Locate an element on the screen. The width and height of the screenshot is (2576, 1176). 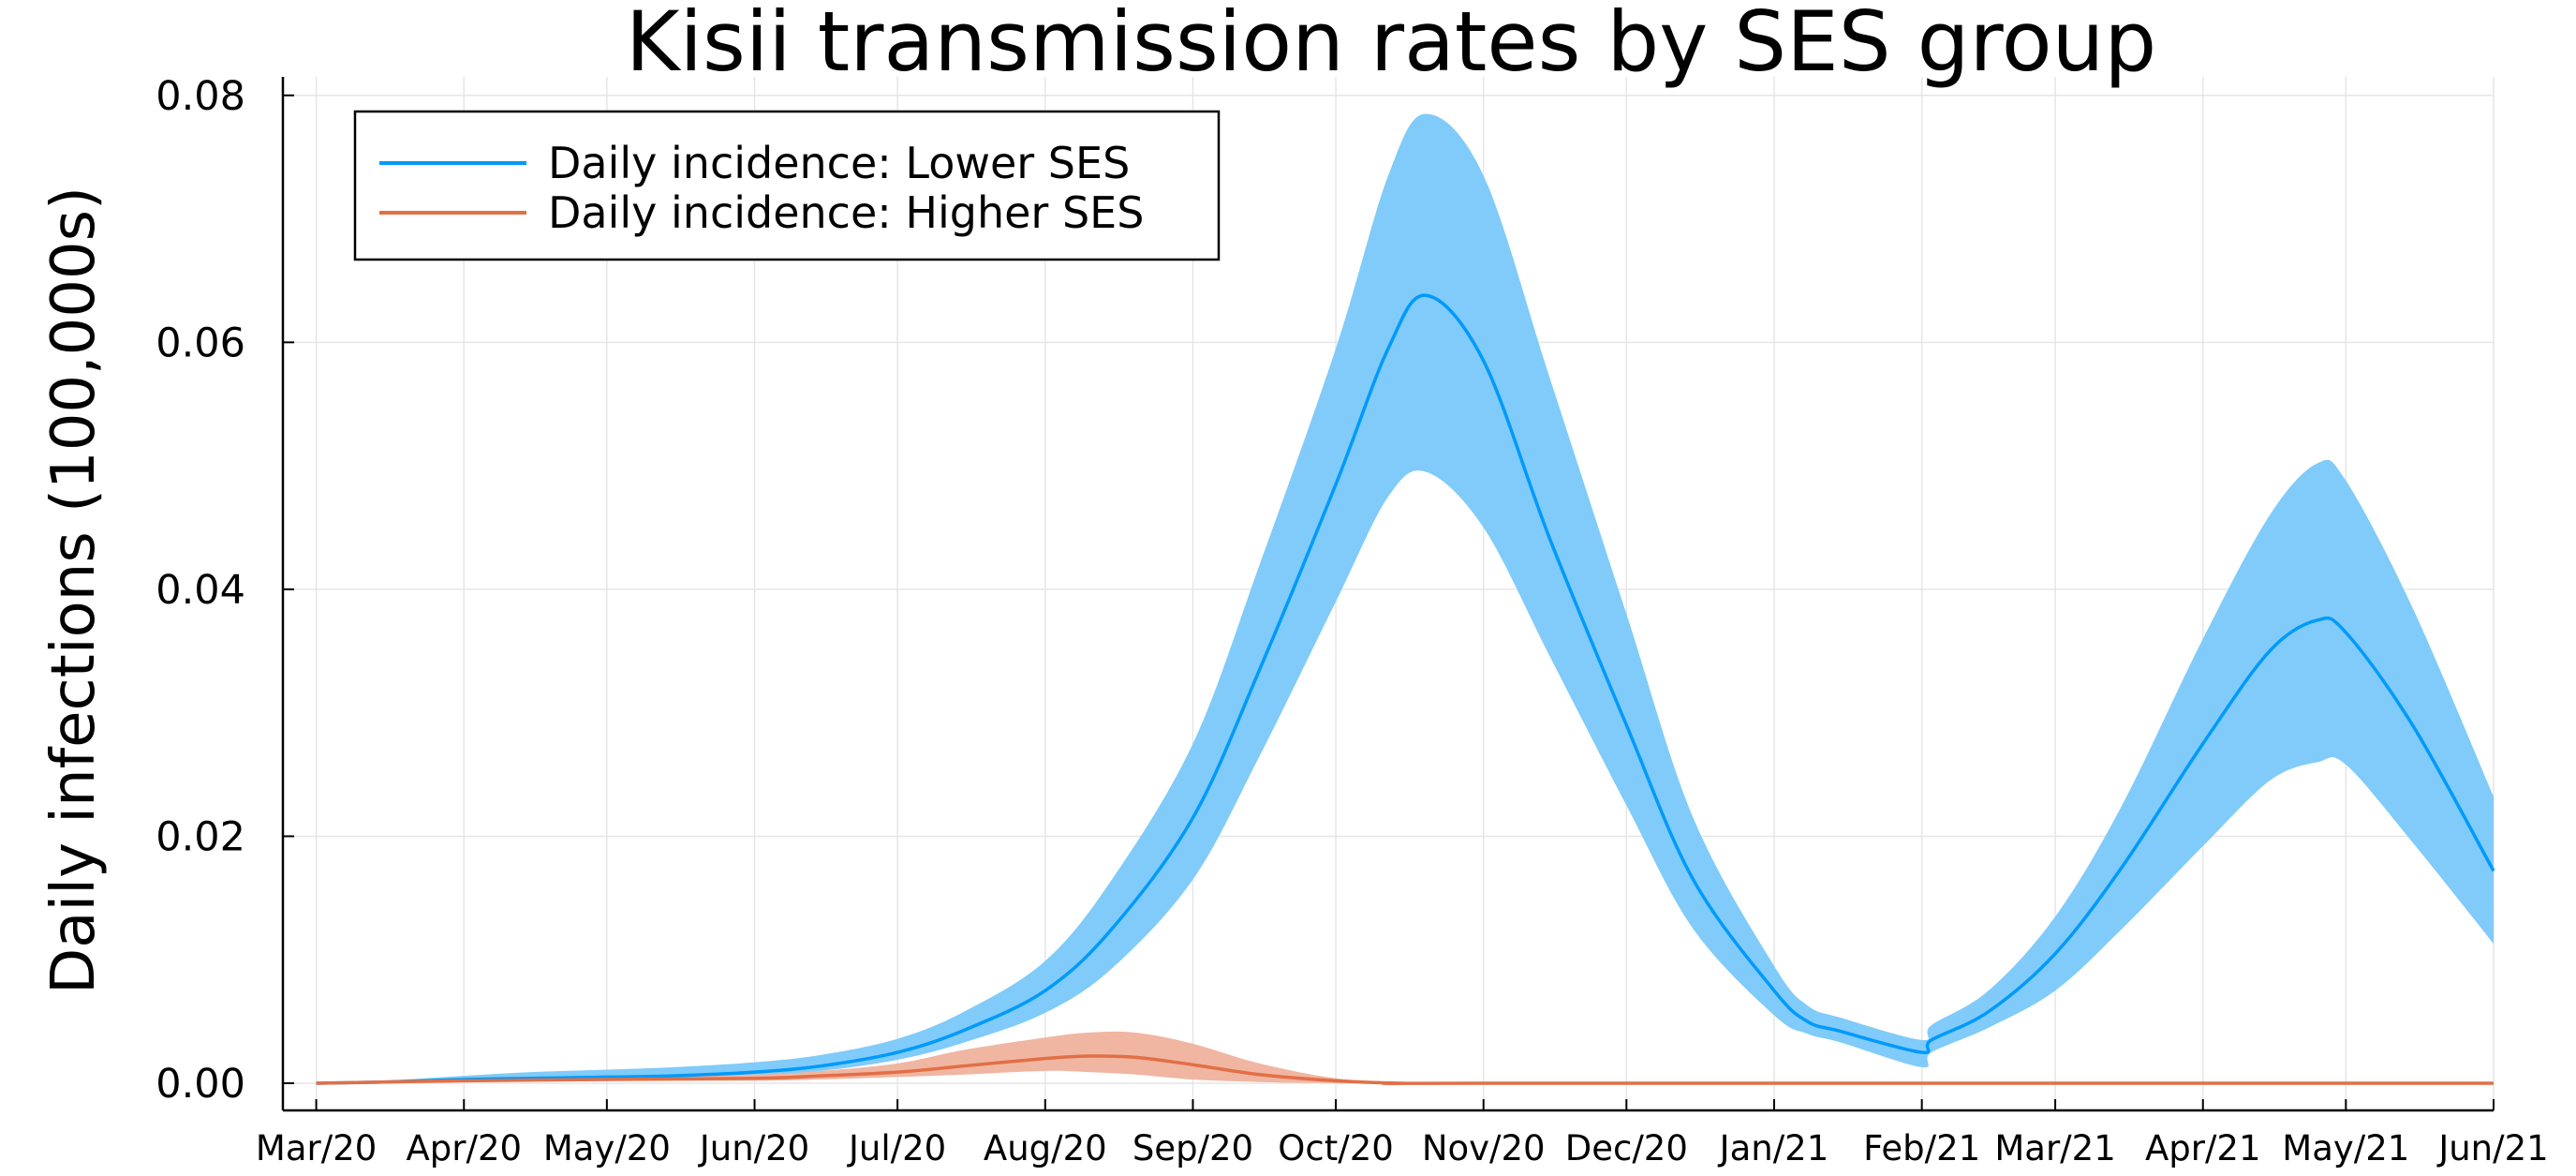
y-tick-label: 0.02 is located at coordinates (200, 836).